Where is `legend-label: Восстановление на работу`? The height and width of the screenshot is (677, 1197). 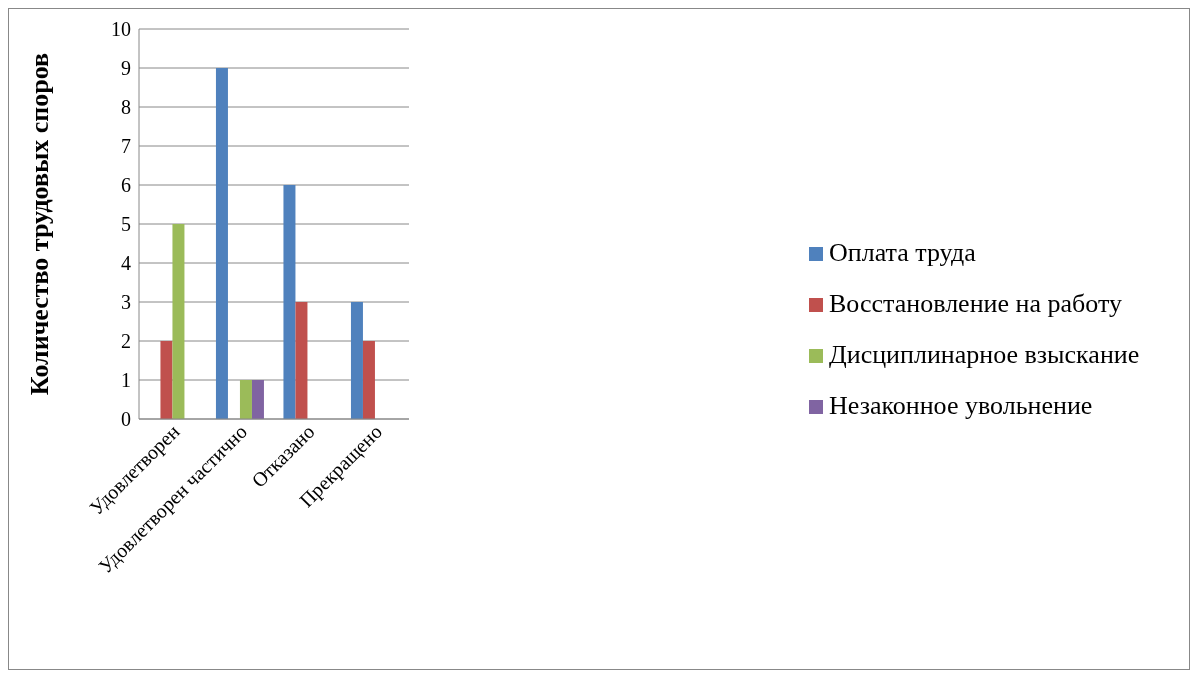
legend-label: Восстановление на работу is located at coordinates (975, 303).